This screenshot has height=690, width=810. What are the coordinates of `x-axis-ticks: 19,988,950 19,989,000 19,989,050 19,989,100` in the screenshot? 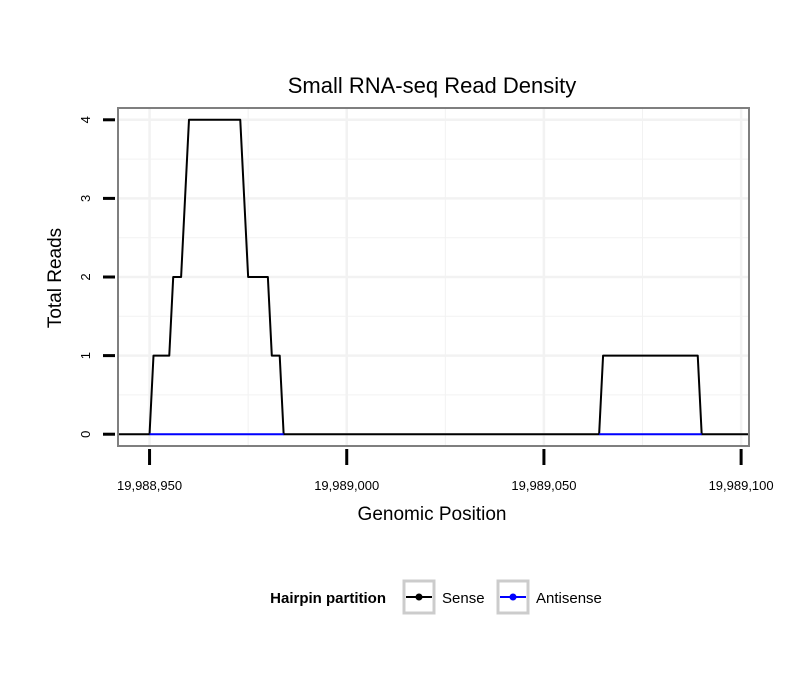 It's located at (445, 471).